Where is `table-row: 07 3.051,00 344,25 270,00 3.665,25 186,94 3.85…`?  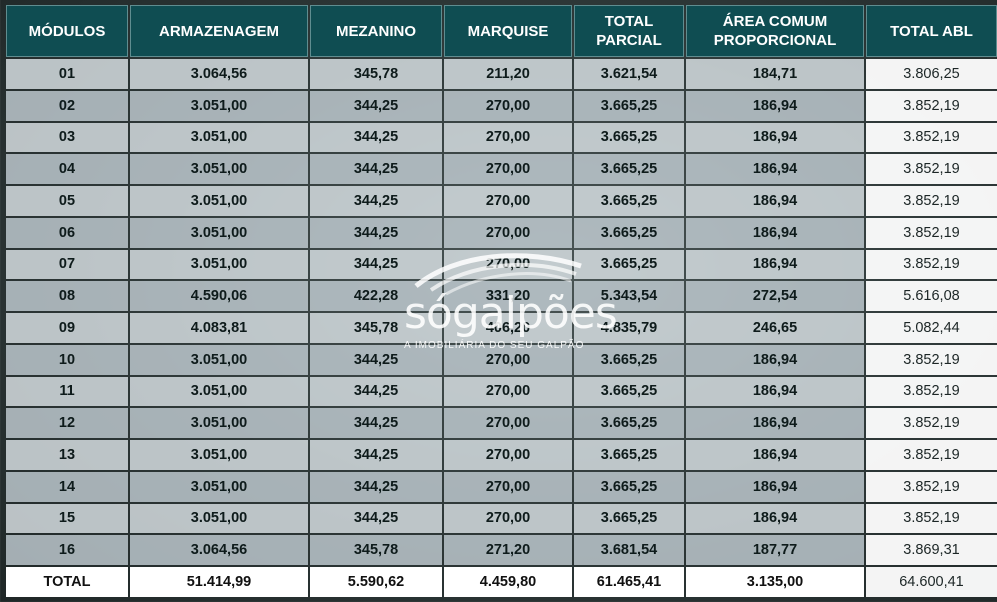
table-row: 07 3.051,00 344,25 270,00 3.665,25 186,94 3.85… is located at coordinates (501, 264).